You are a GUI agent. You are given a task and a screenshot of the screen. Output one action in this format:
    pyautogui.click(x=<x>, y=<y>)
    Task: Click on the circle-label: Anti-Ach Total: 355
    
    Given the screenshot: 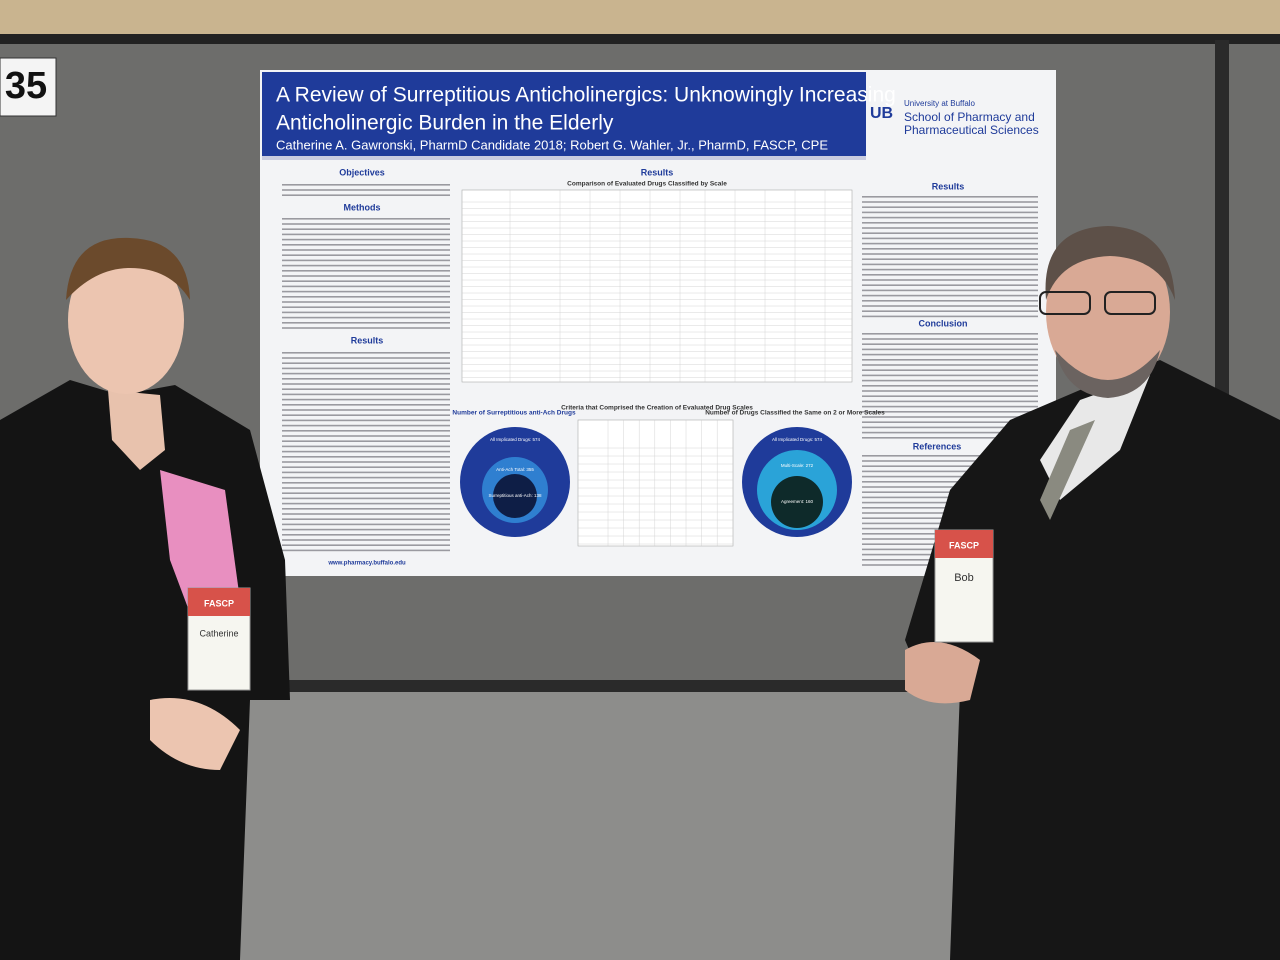 What is the action you would take?
    pyautogui.click(x=515, y=469)
    